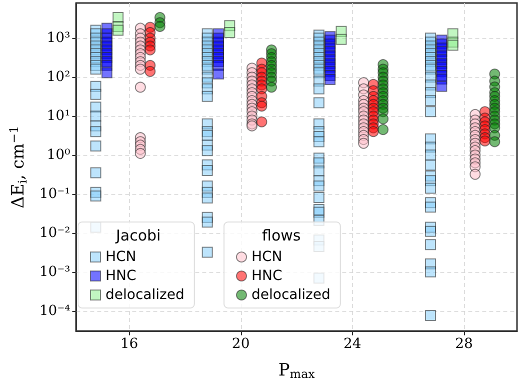 Image resolution: width=520 pixels, height=385 pixels. I want to click on x-tick-label: 16, so click(129, 344).